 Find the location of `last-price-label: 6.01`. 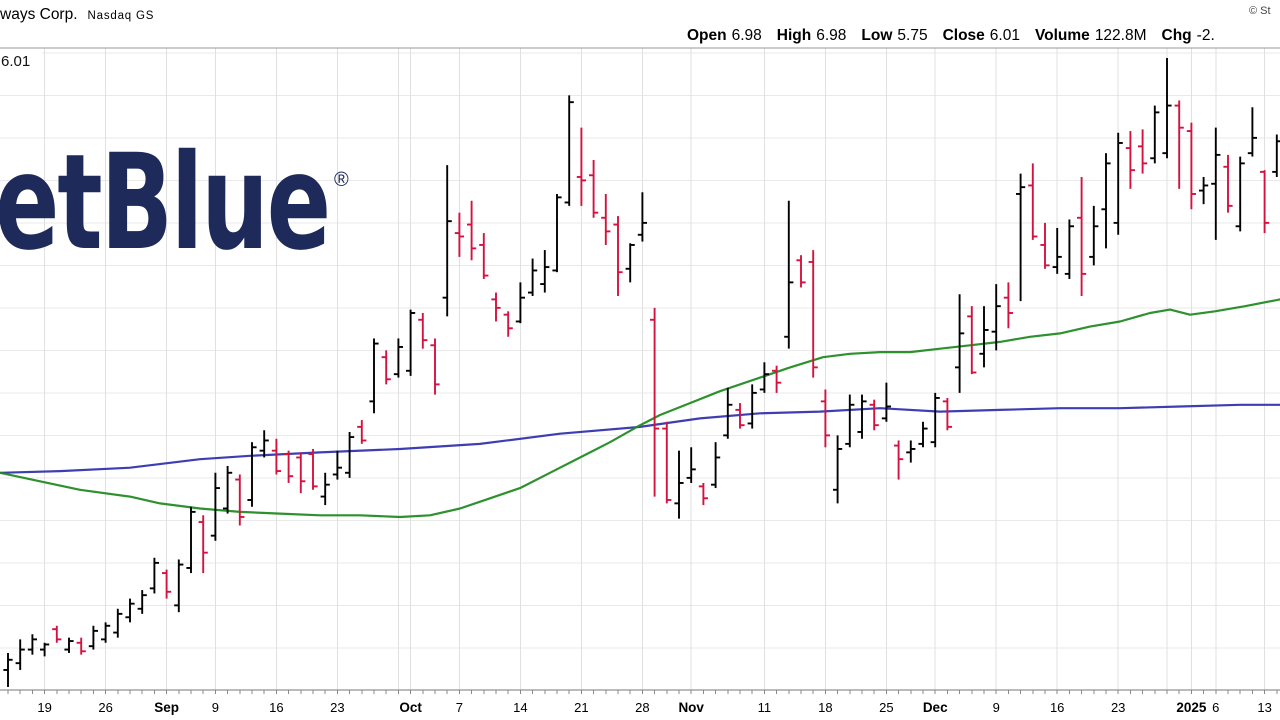

last-price-label: 6.01 is located at coordinates (15, 61).